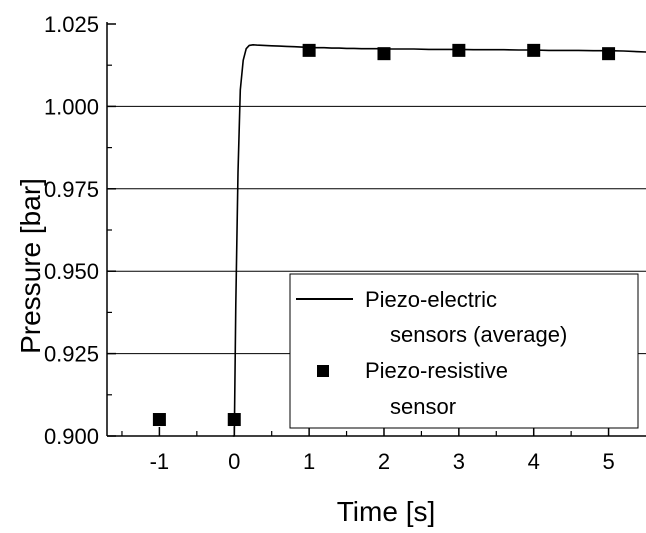 Image resolution: width=646 pixels, height=533 pixels. I want to click on y-tick-label: 0.975, so click(71, 189).